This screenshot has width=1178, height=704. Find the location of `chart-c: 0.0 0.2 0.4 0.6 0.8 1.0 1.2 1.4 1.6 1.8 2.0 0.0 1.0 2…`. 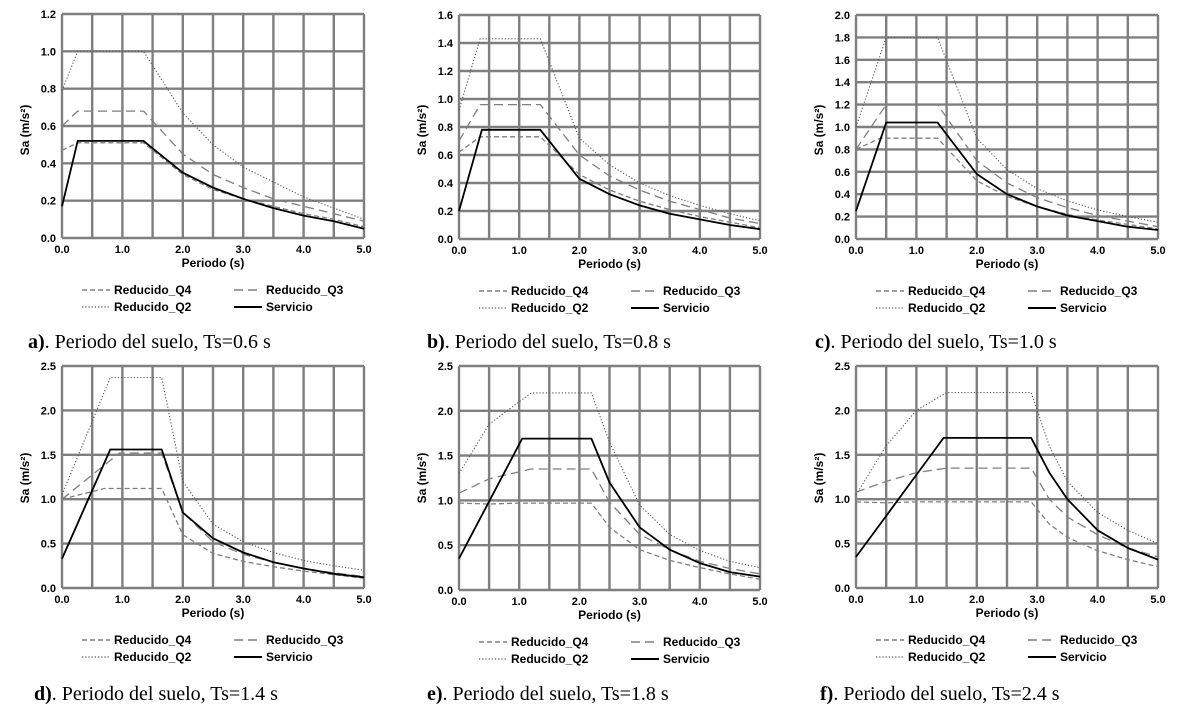

chart-c: 0.0 0.2 0.4 0.6 0.8 1.0 1.2 1.4 1.6 1.8 2.0 0.0 1.0 2… is located at coordinates (989, 181).